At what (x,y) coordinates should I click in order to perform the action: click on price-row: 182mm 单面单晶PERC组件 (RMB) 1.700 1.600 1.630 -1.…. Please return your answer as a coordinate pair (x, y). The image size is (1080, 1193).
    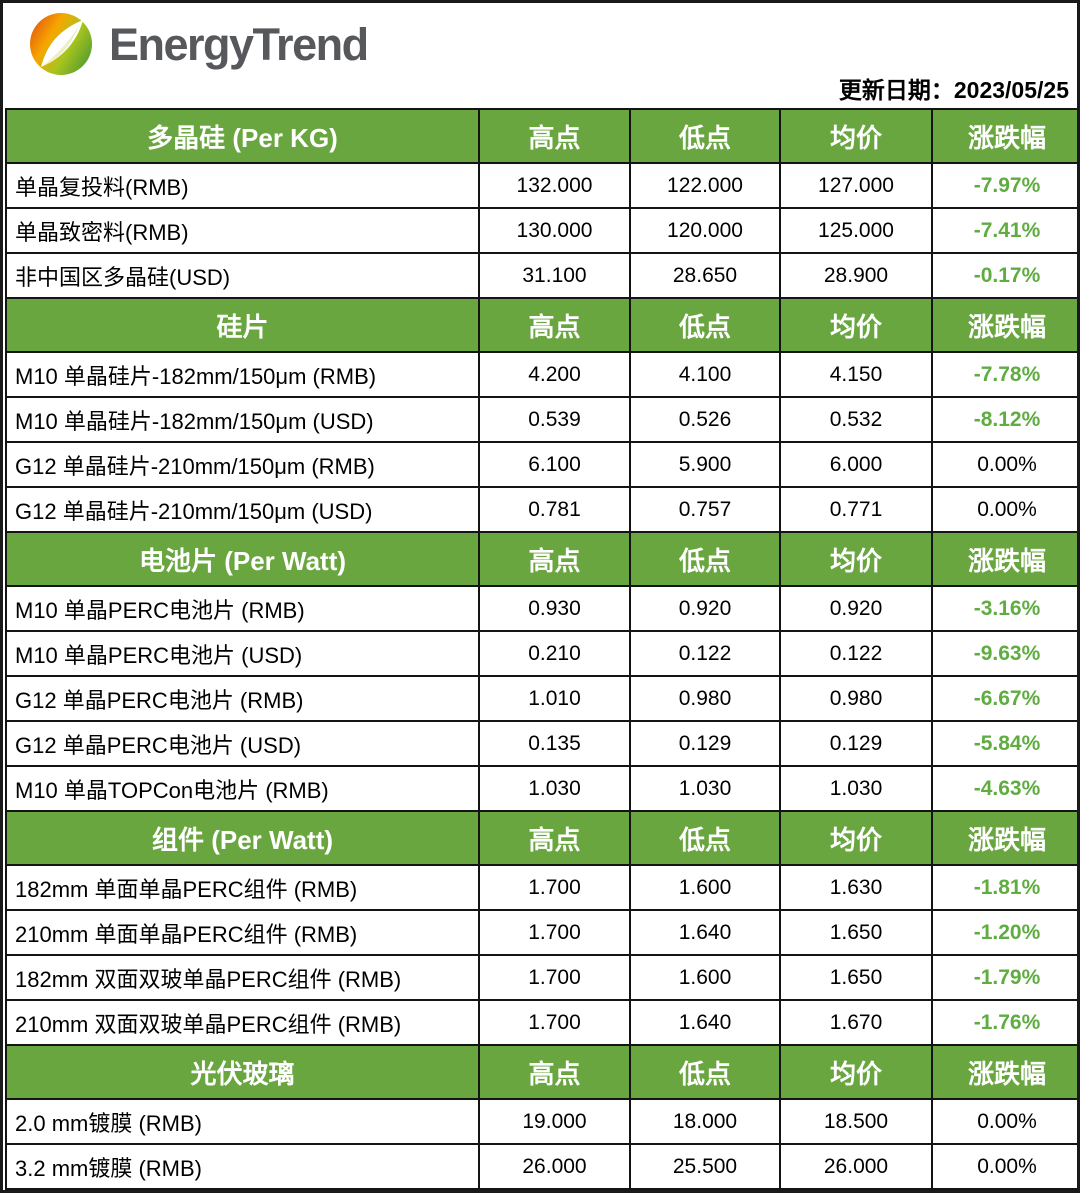
    Looking at the image, I should click on (541, 887).